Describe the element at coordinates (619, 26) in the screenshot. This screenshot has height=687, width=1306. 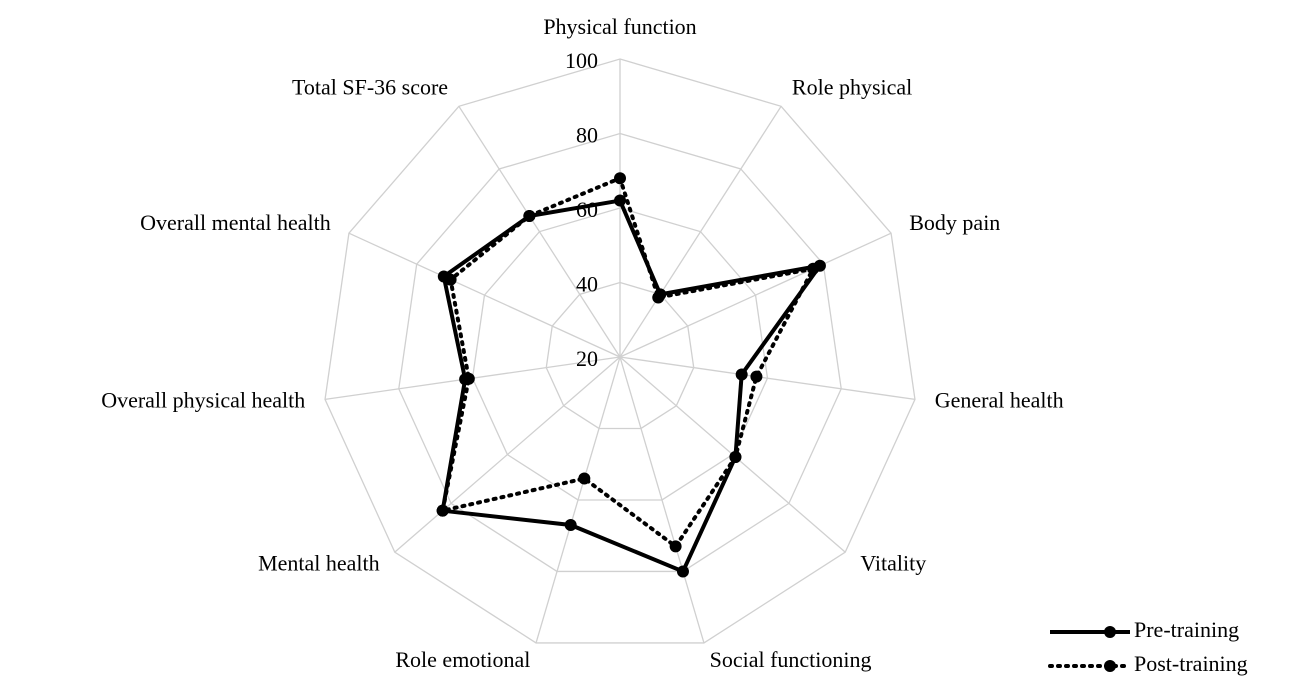
I see `category-label: Physical function` at that location.